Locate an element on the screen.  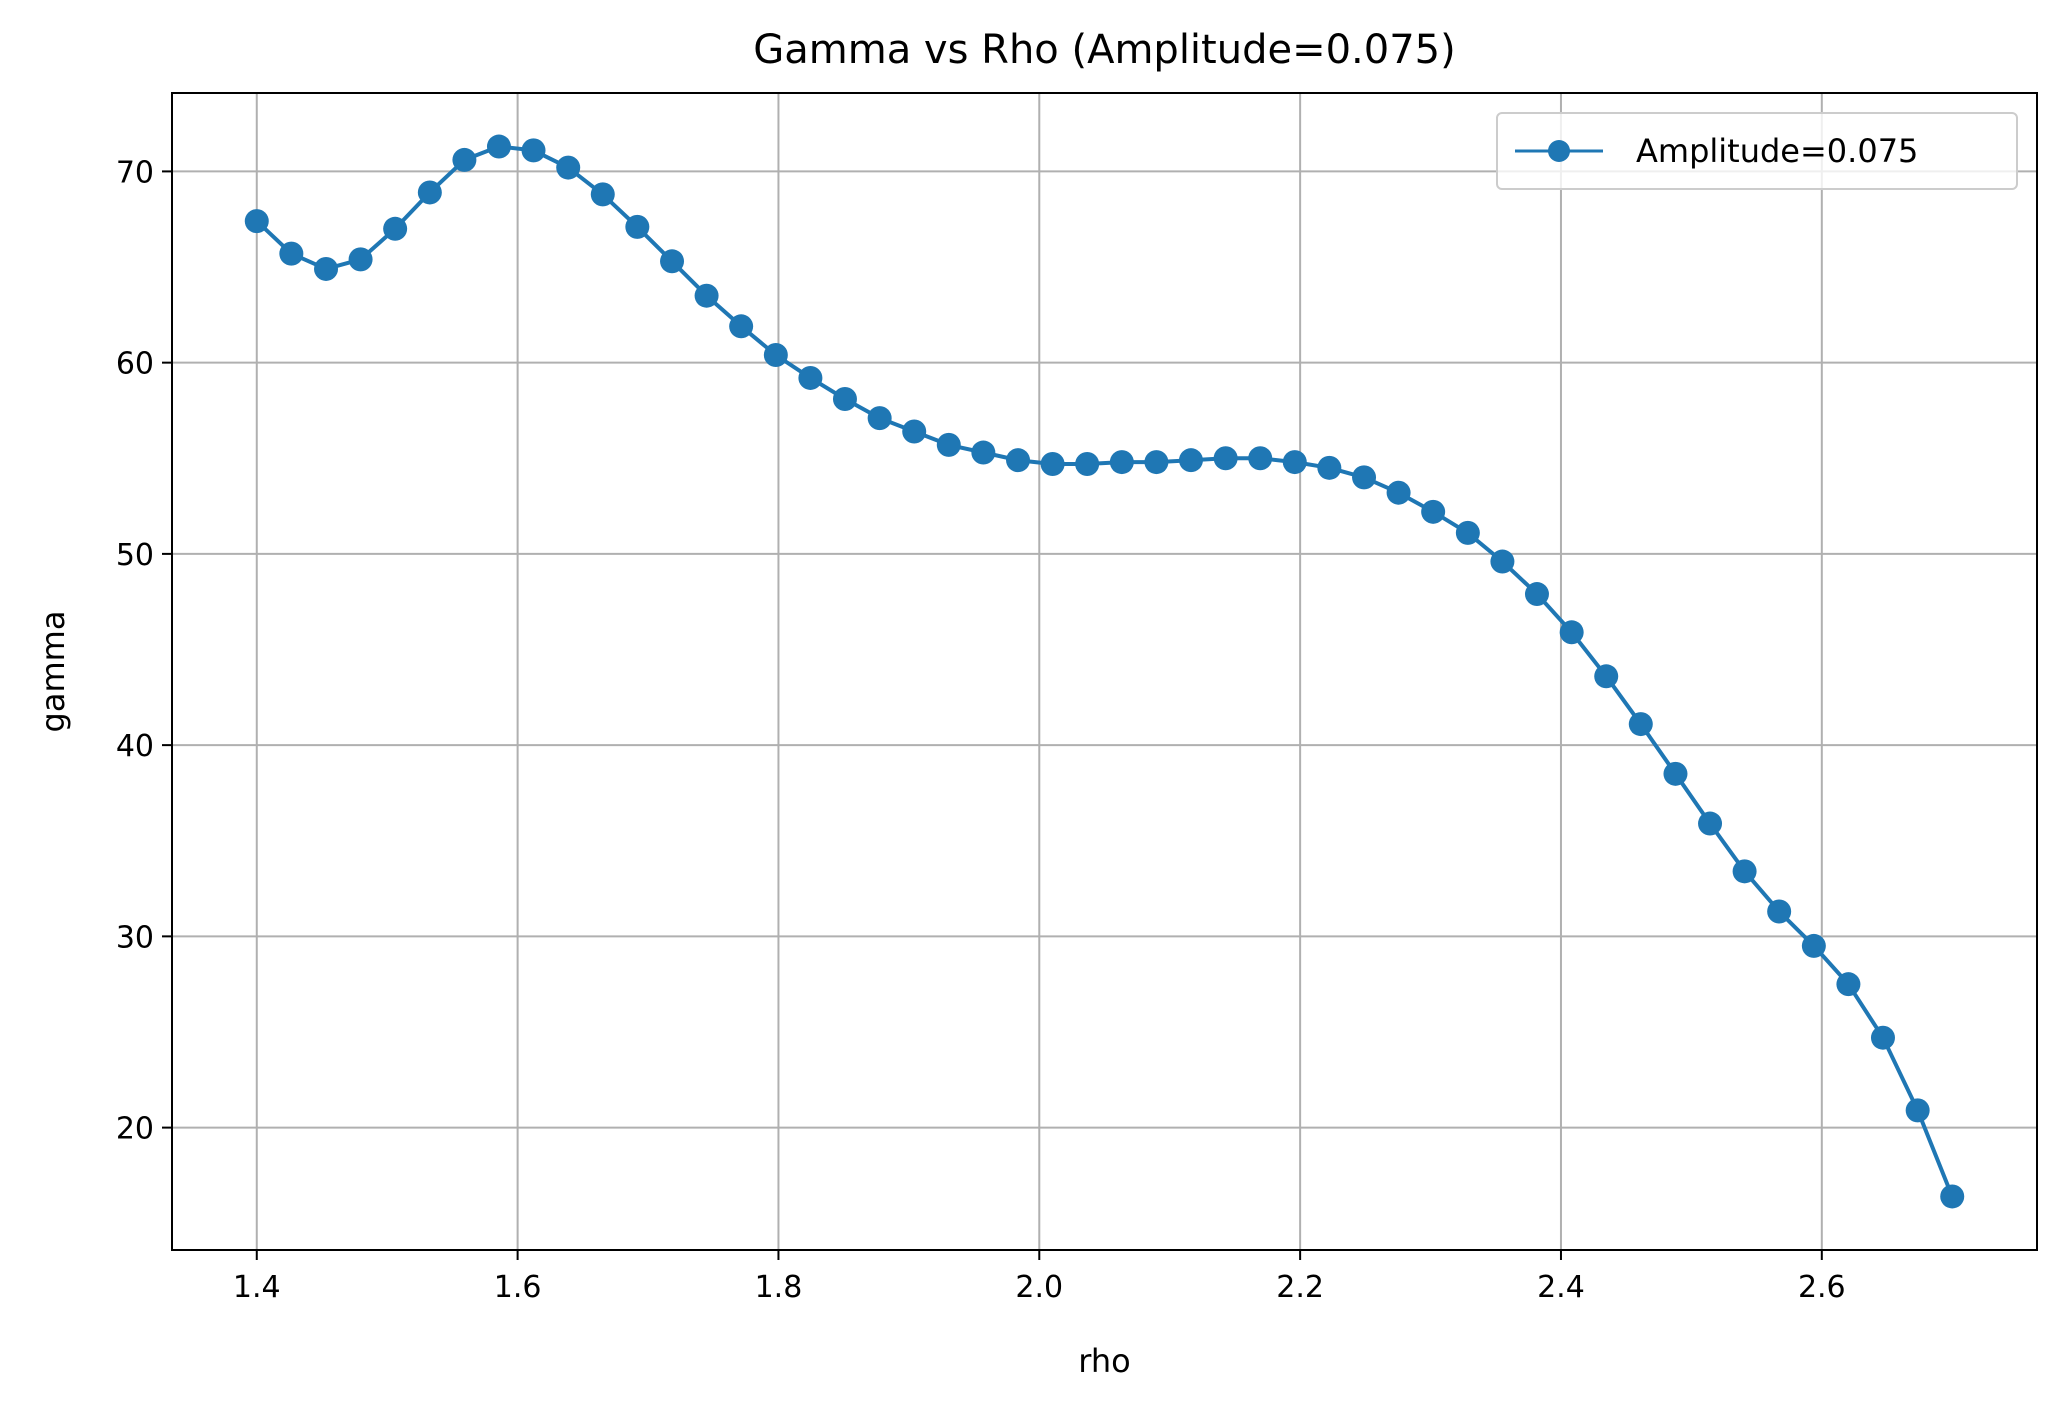
chart-title: Gamma vs Rho (Amplitude=0.075) is located at coordinates (1104, 50).